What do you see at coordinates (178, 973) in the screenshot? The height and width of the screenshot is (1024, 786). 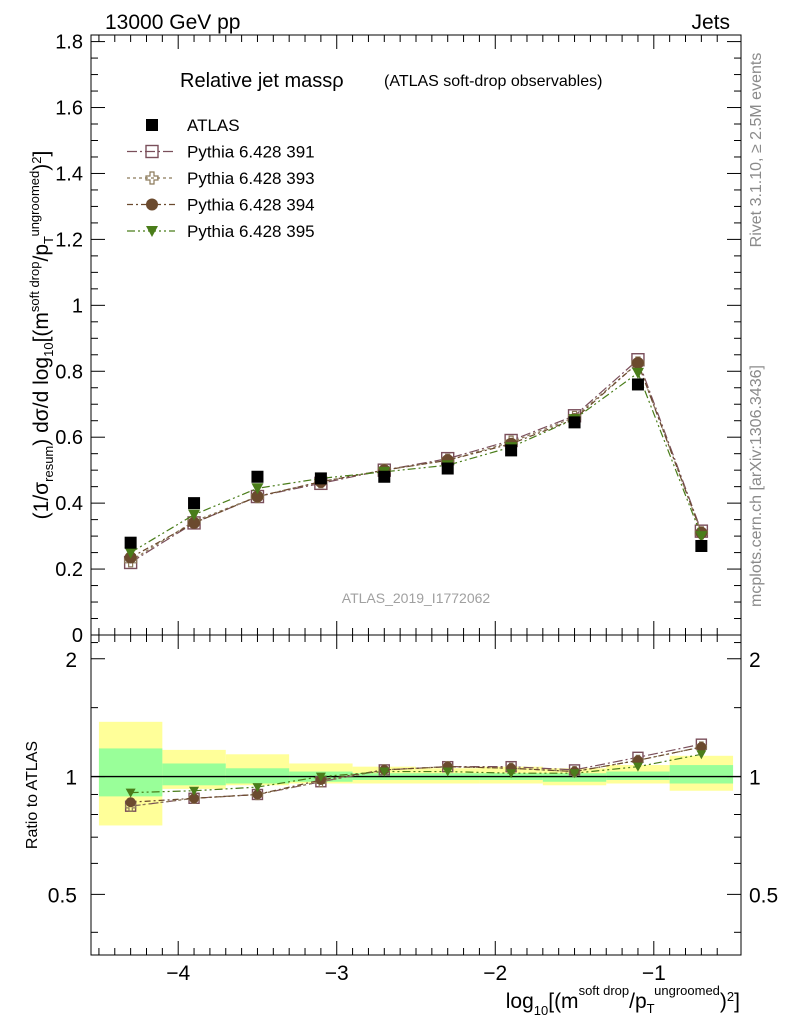 I see `x-tick-label: −4` at bounding box center [178, 973].